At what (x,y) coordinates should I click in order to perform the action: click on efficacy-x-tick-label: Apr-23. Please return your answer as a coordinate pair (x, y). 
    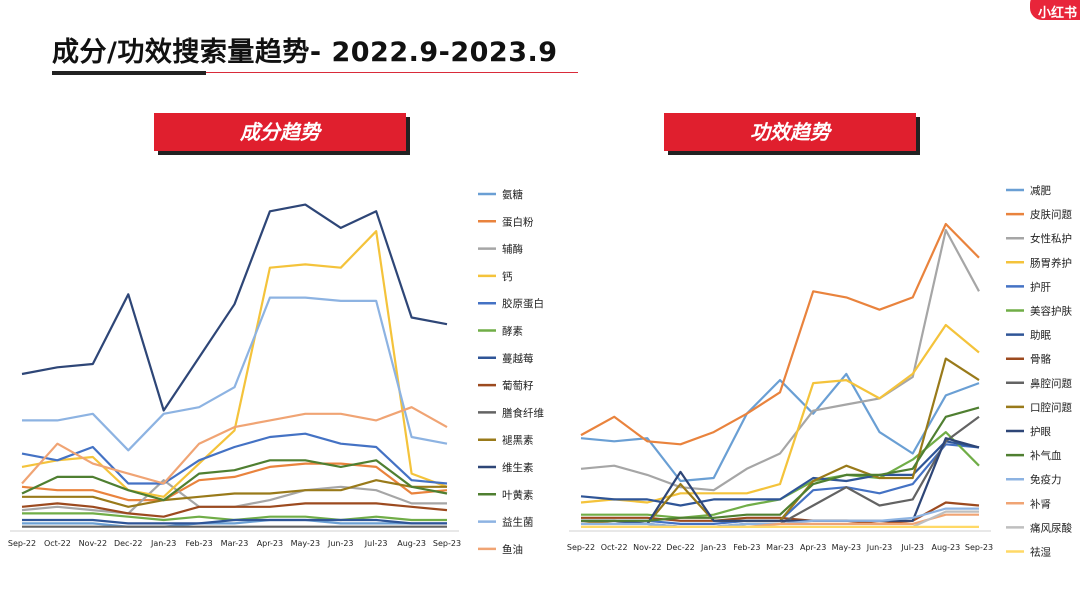
    Looking at the image, I should click on (813, 547).